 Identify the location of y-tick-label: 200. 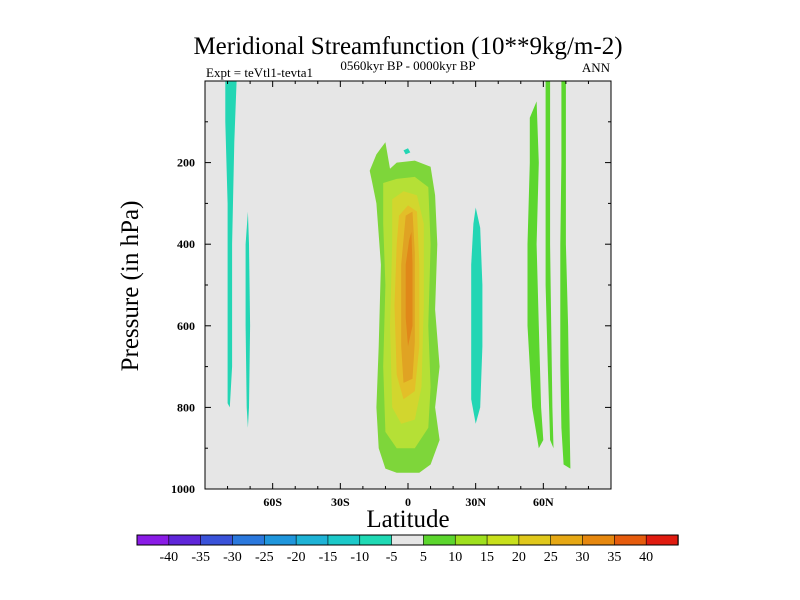
(186, 163).